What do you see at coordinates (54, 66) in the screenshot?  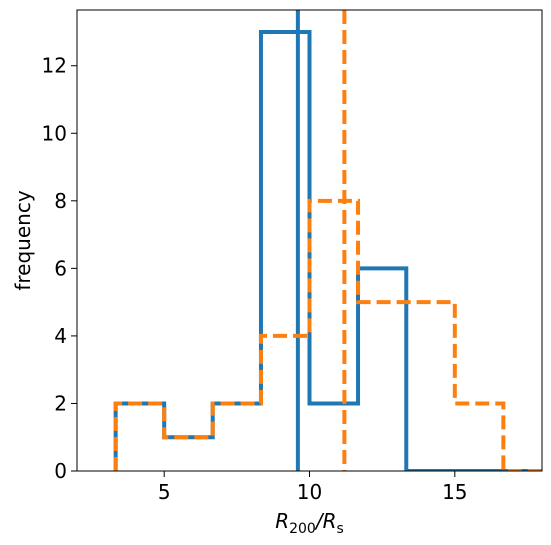 I see `y-tick-label: 12` at bounding box center [54, 66].